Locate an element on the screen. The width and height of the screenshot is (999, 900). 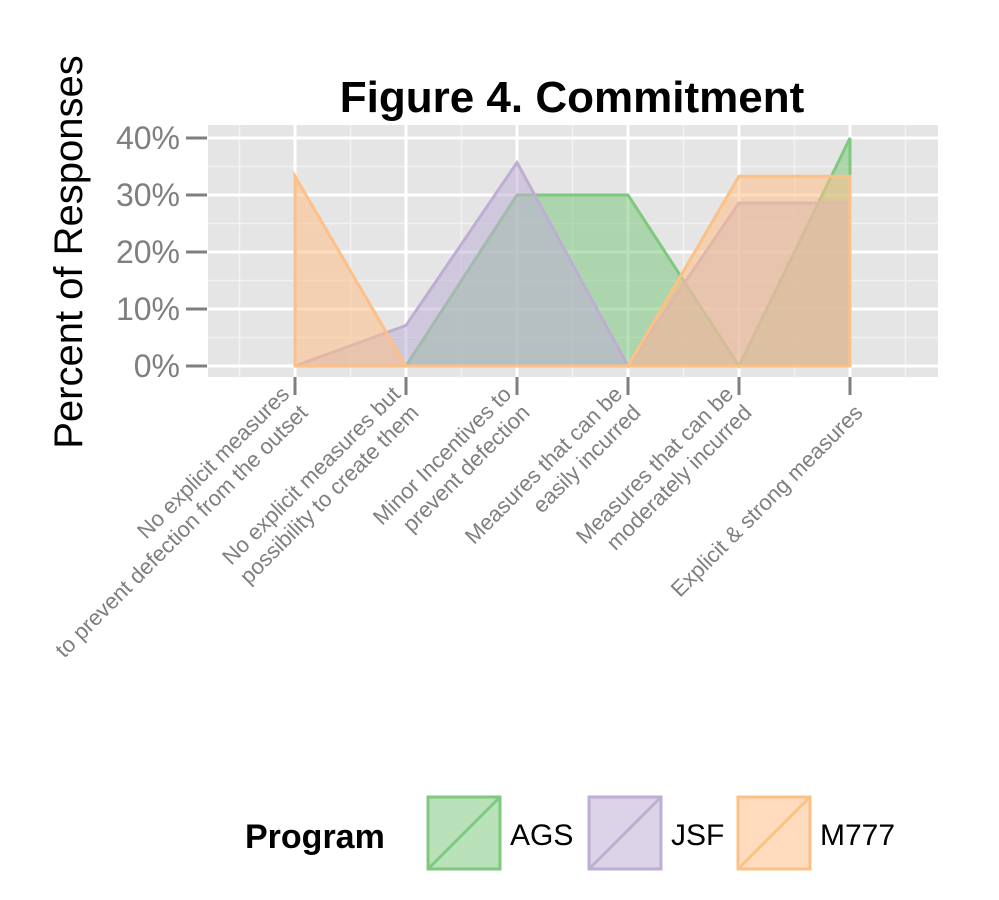
legend-label-m777: M777 is located at coordinates (857, 835).